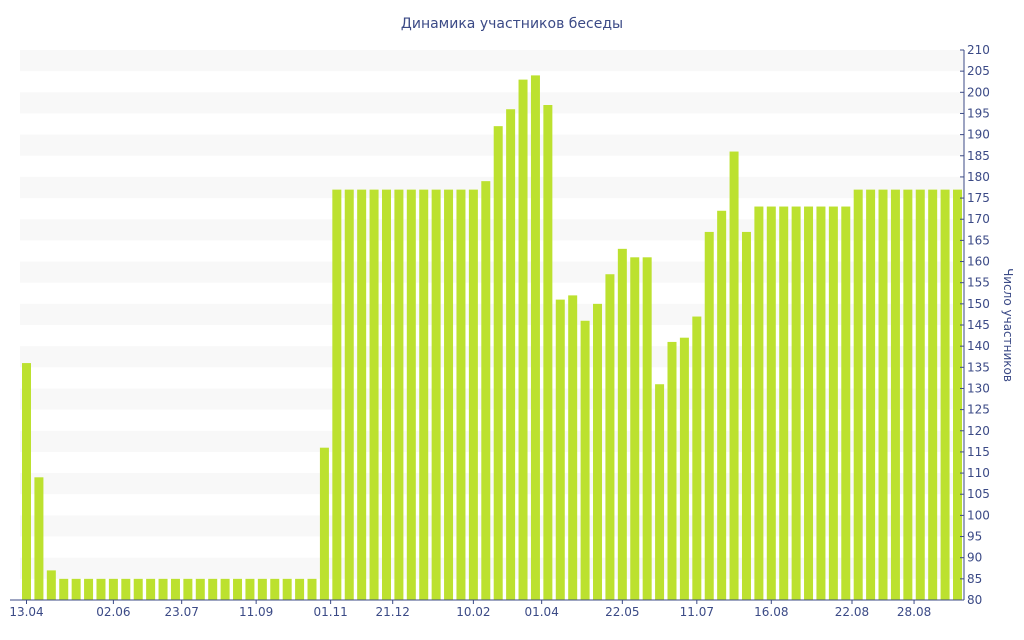 The height and width of the screenshot is (640, 1024). I want to click on y-tick-label: 105, so click(978, 494).